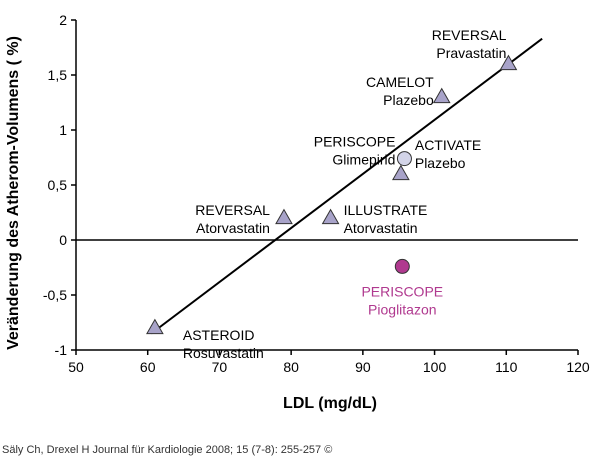 The image size is (600, 474). What do you see at coordinates (363, 160) in the screenshot?
I see `data-point-label: Glimepirid` at bounding box center [363, 160].